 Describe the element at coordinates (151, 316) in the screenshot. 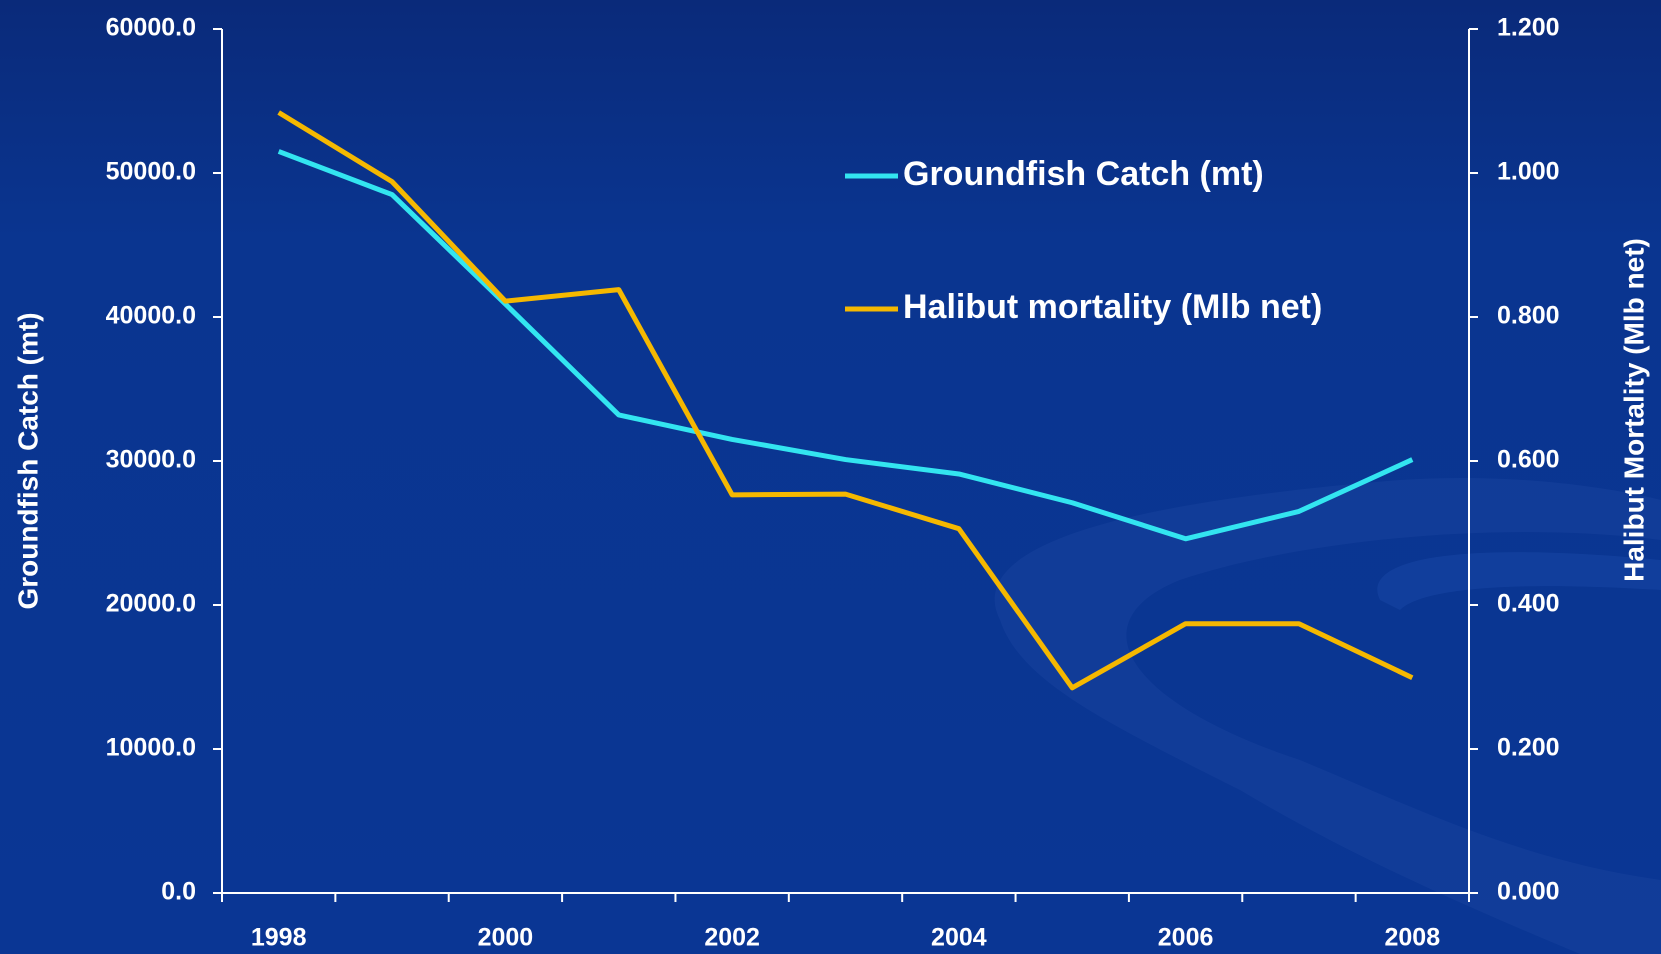

I see `y-tick-label: 40000.0` at that location.